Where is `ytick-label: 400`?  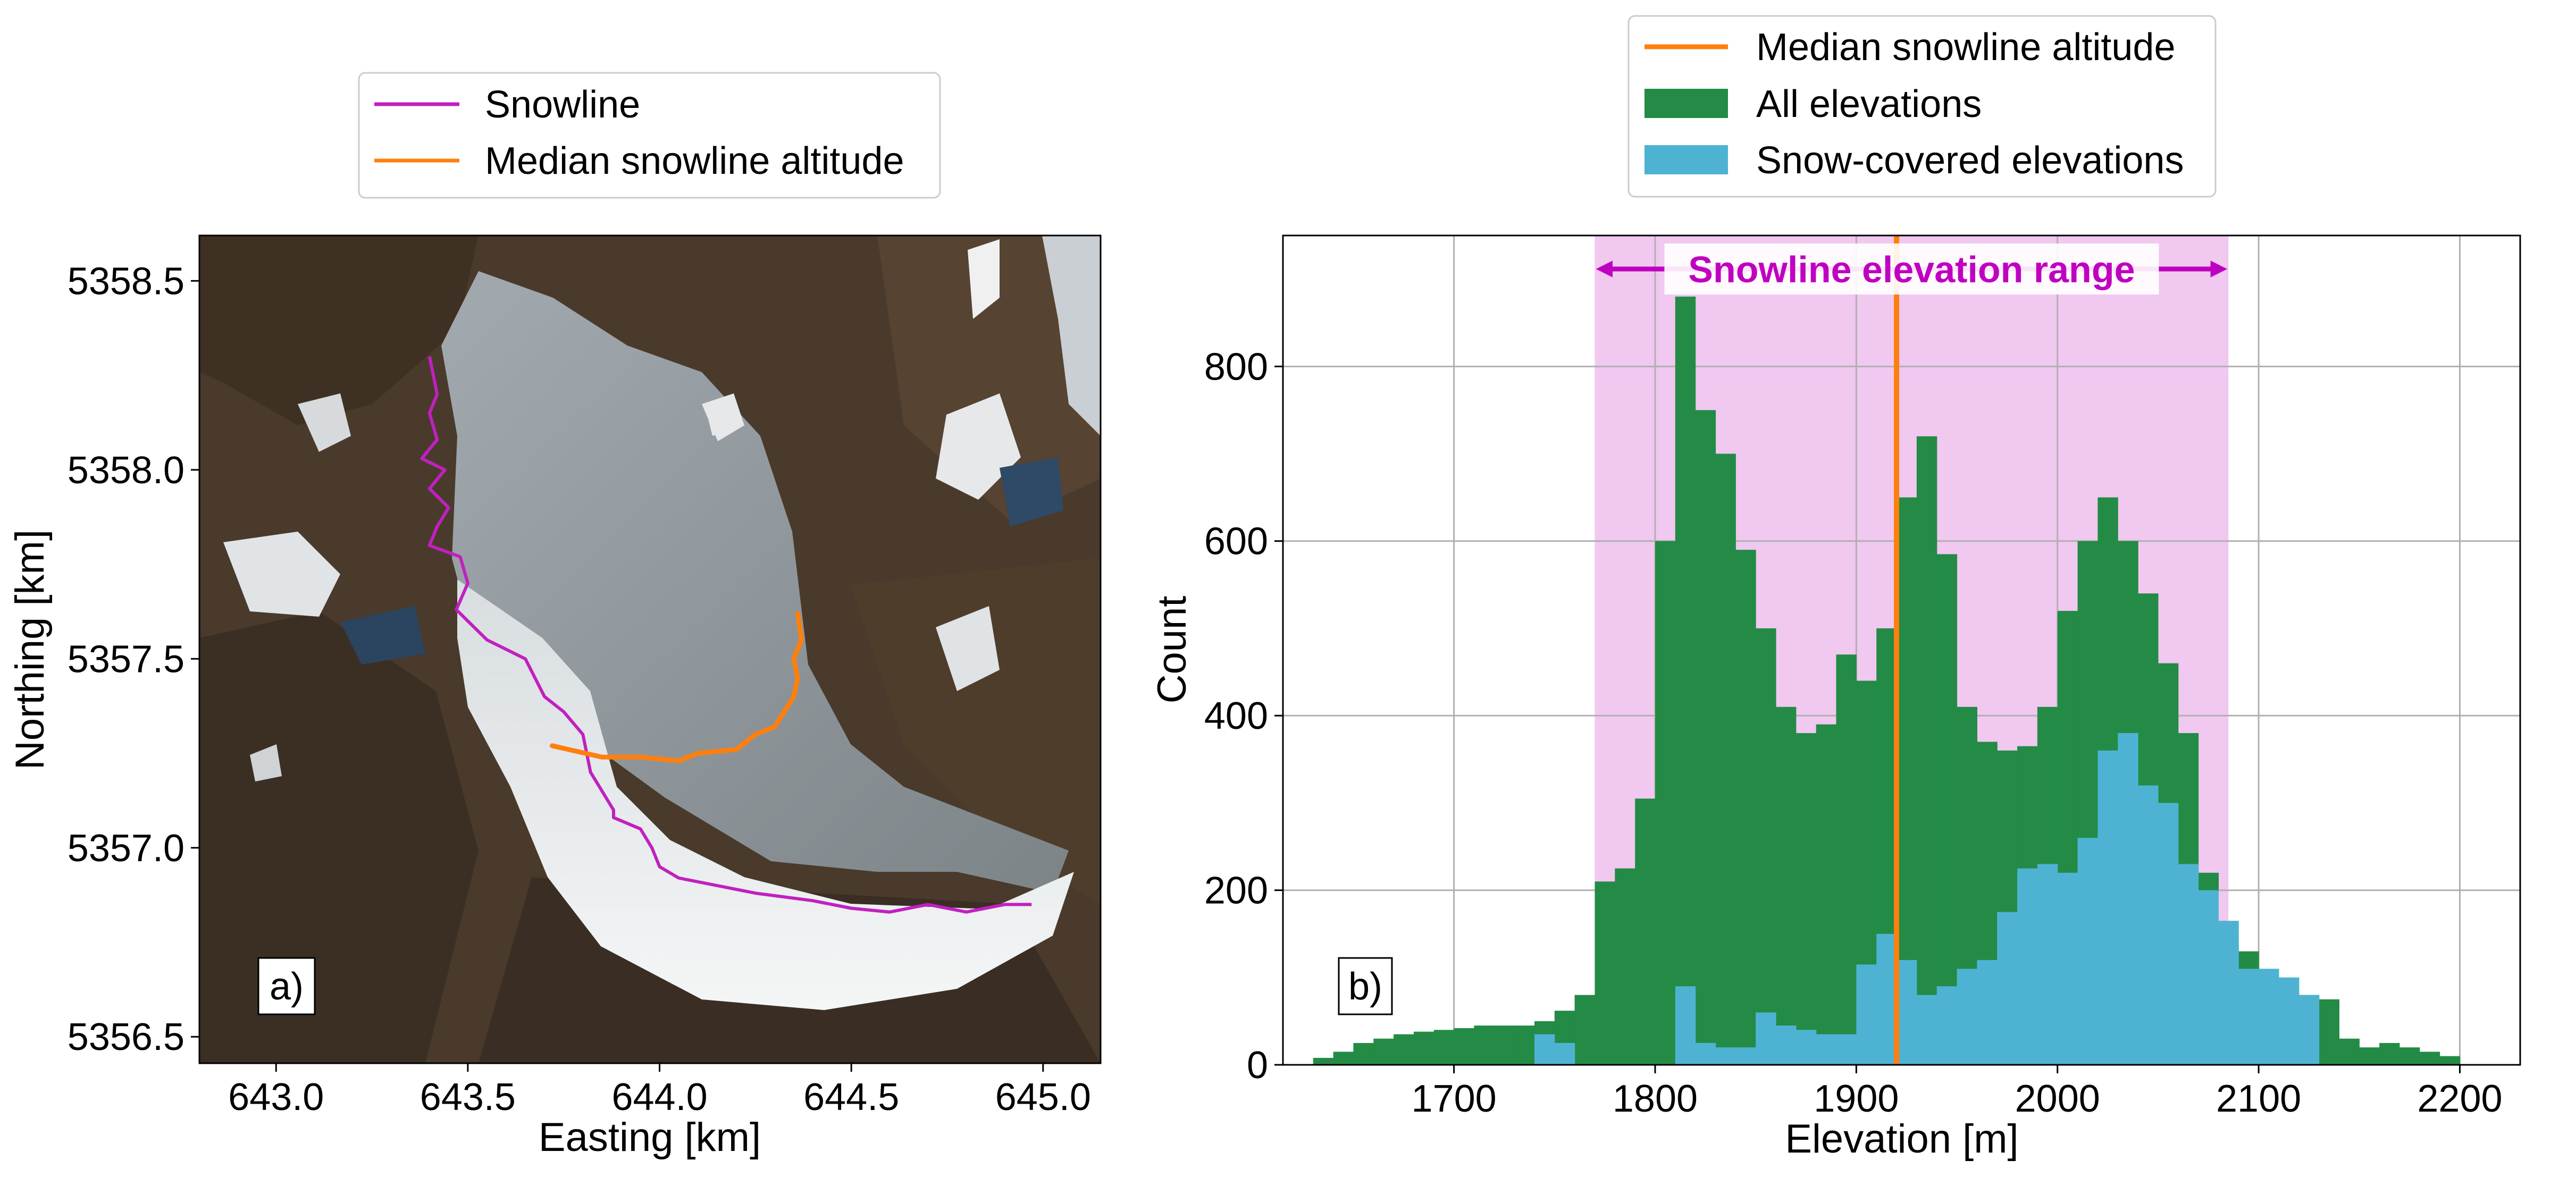 ytick-label: 400 is located at coordinates (1236, 716).